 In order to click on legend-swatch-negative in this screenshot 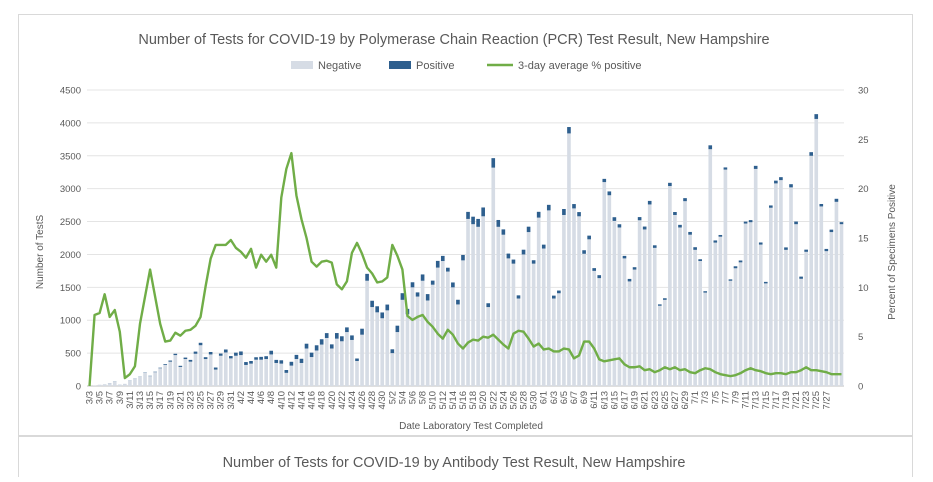, I will do `click(302, 65)`.